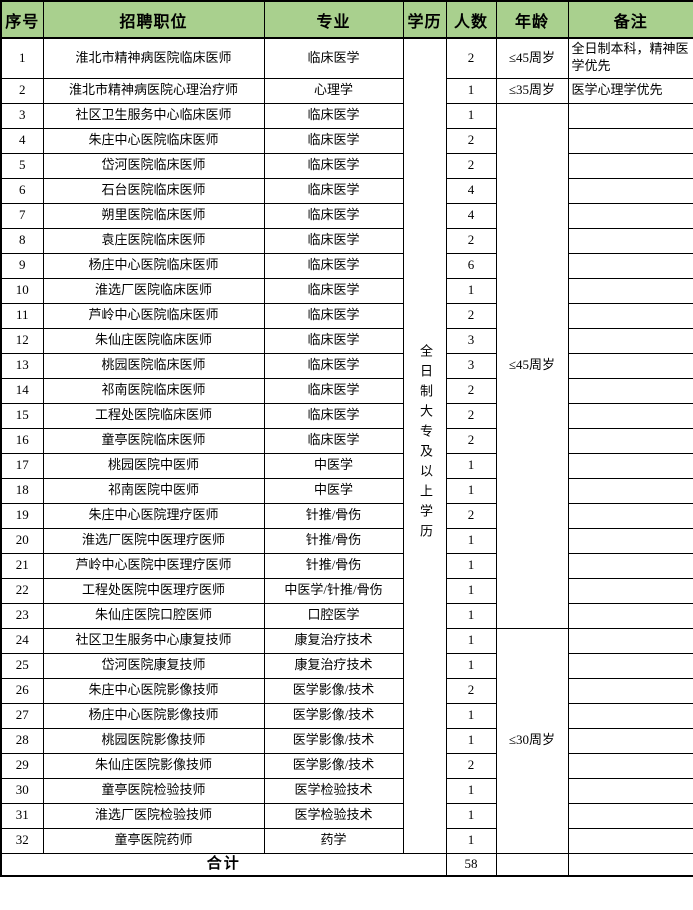 This screenshot has height=910, width=693. Describe the element at coordinates (333, 640) in the screenshot. I see `major-cell: 康复治疗技术` at that location.